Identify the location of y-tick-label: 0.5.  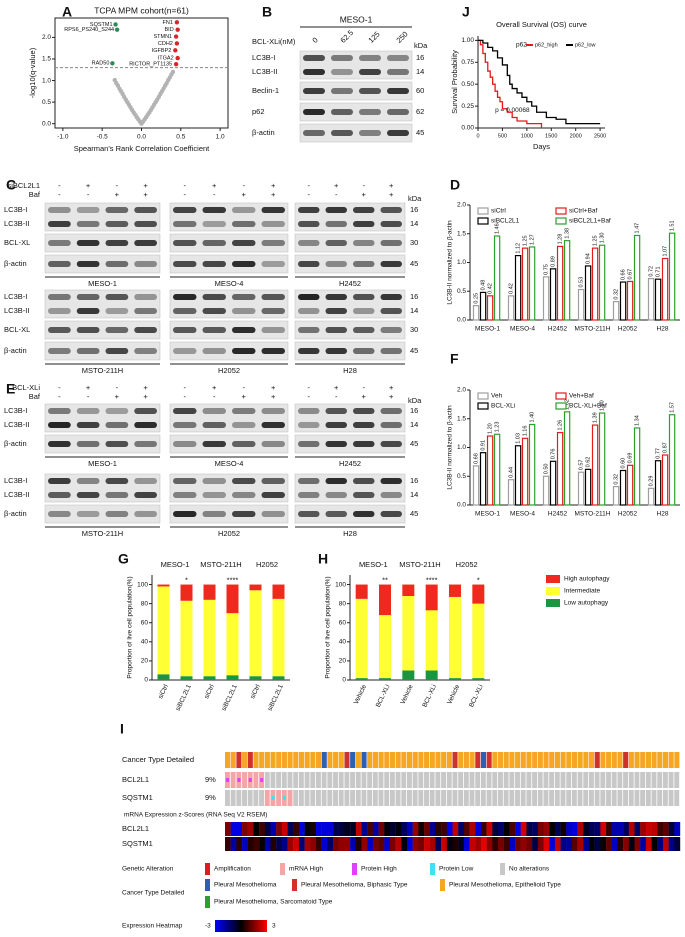
(46, 102).